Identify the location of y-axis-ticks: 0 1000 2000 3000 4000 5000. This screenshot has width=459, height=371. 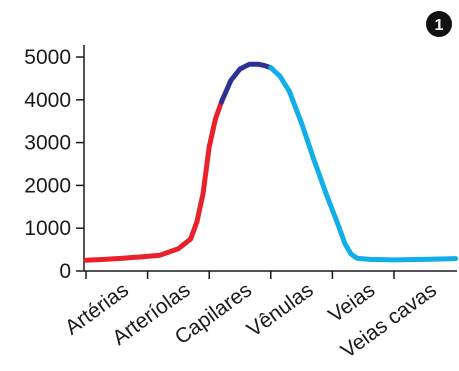
(54, 164).